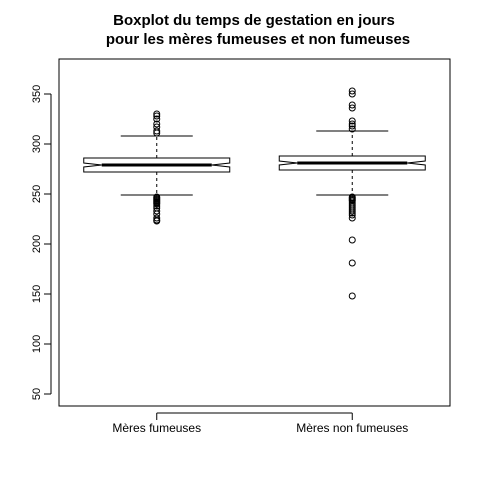 This screenshot has width=480, height=480. I want to click on y-tick-label: 350, so click(37, 94).